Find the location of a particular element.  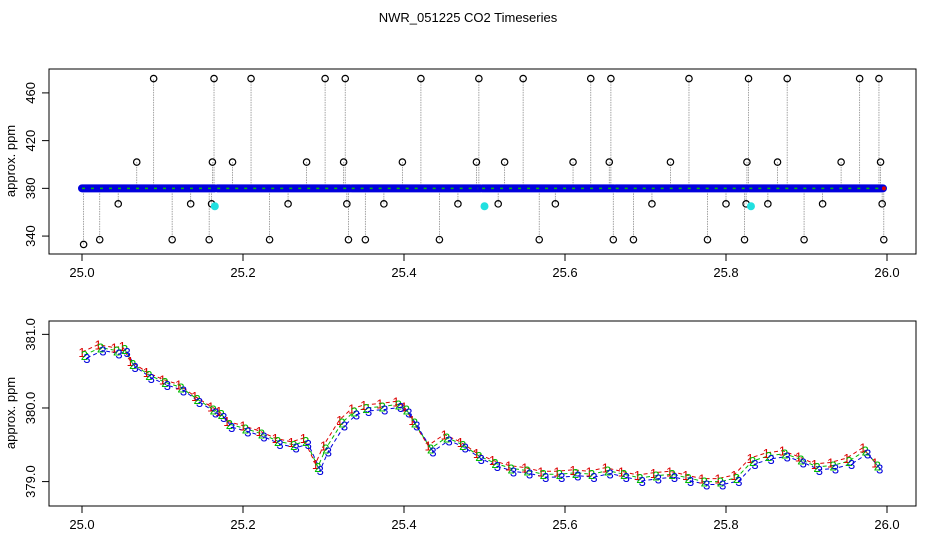

bottom-y-axis-label: approx. ppm is located at coordinates (10, 413).